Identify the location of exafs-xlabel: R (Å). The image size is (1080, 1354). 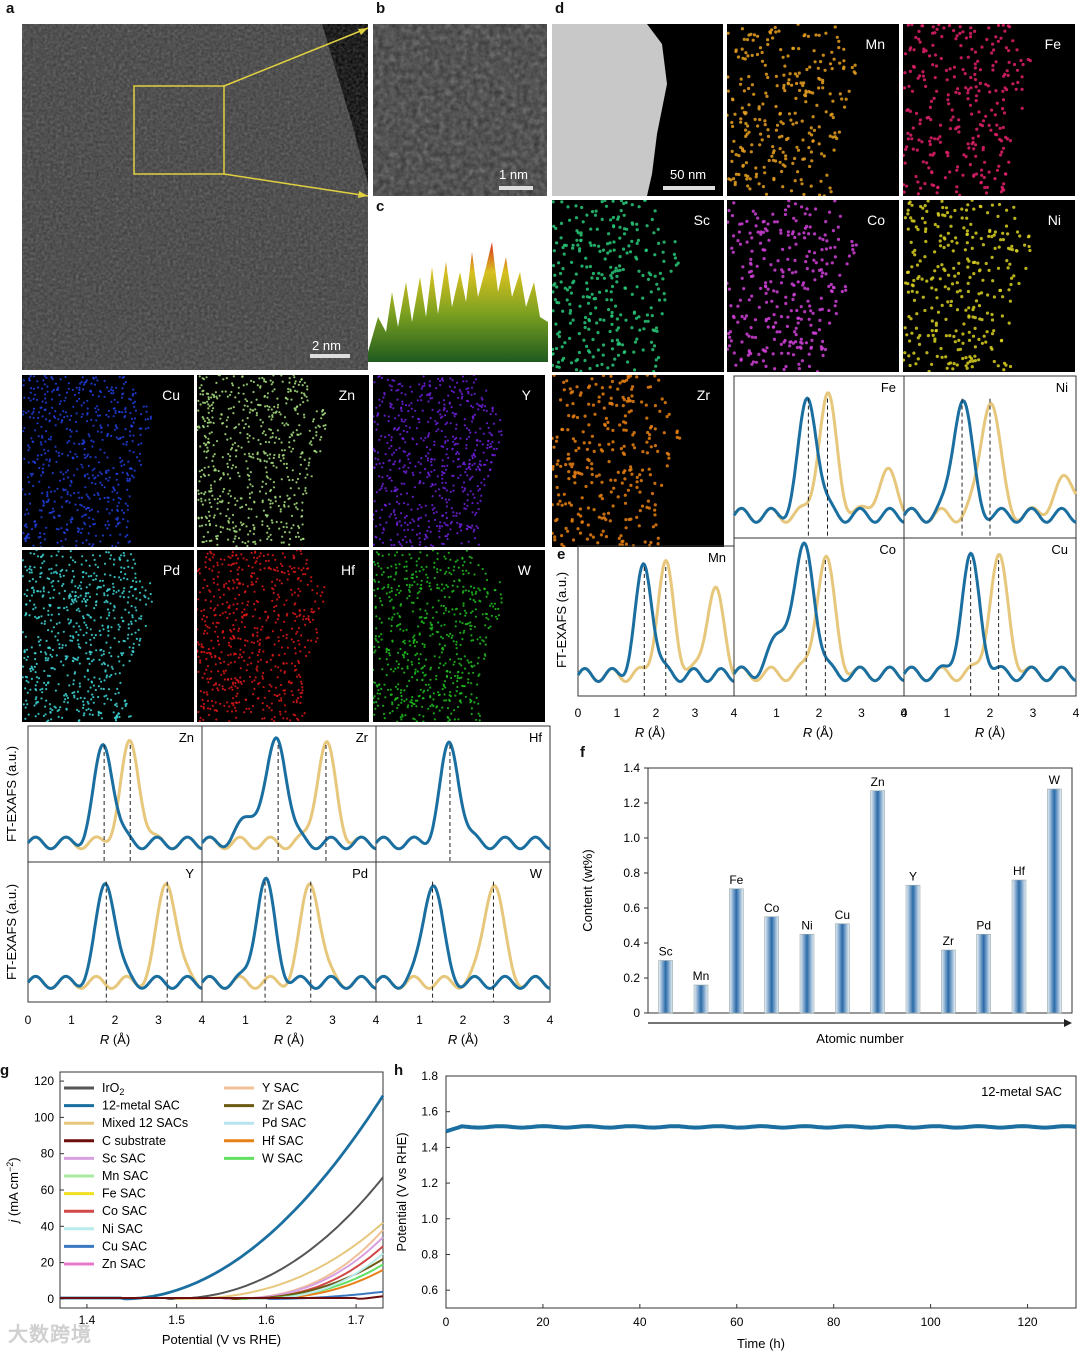
(990, 732).